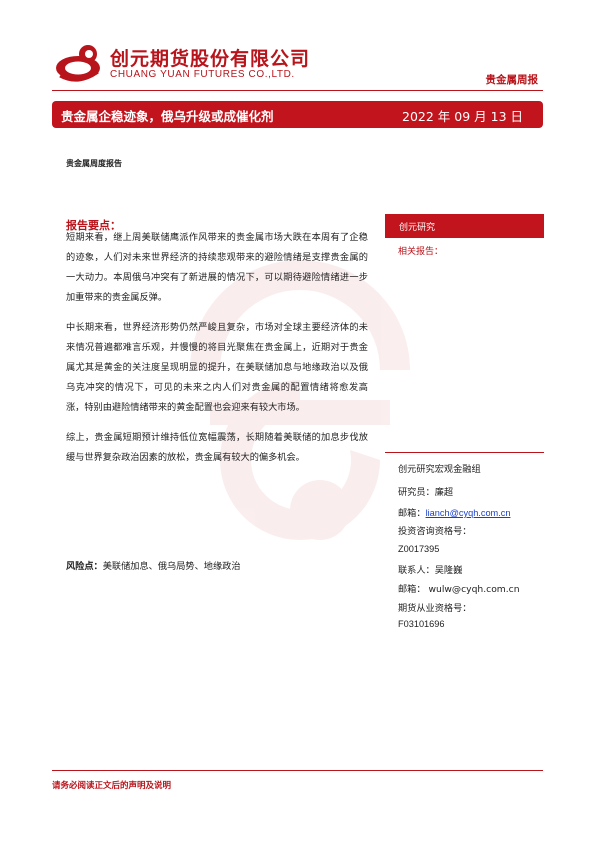 The image size is (595, 842). I want to click on sidebar-divider, so click(464, 452).